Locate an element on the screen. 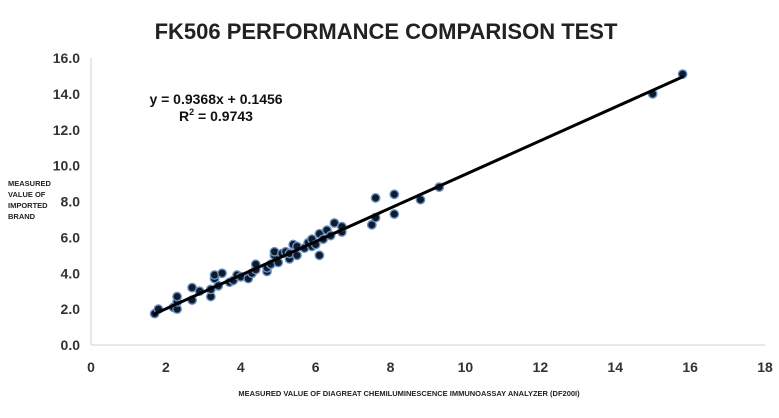  r-squared-label: R2 = 0.9743 is located at coordinates (216, 115).